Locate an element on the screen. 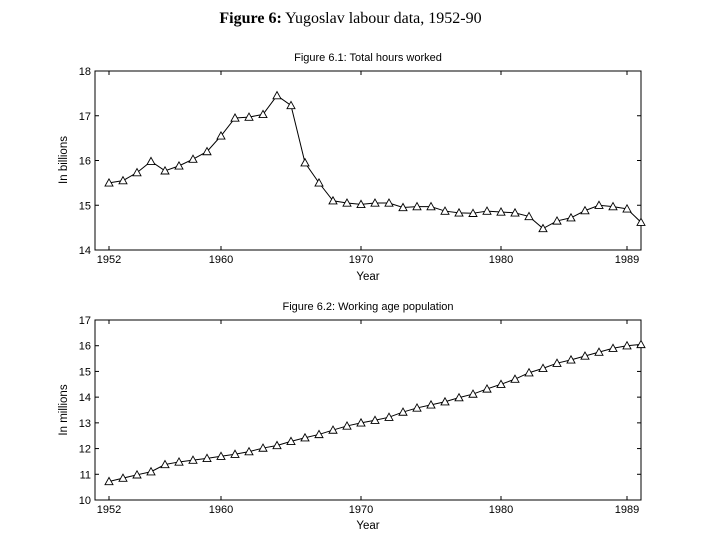 The height and width of the screenshot is (553, 701). y-tick-label: 18 is located at coordinates (85, 72).